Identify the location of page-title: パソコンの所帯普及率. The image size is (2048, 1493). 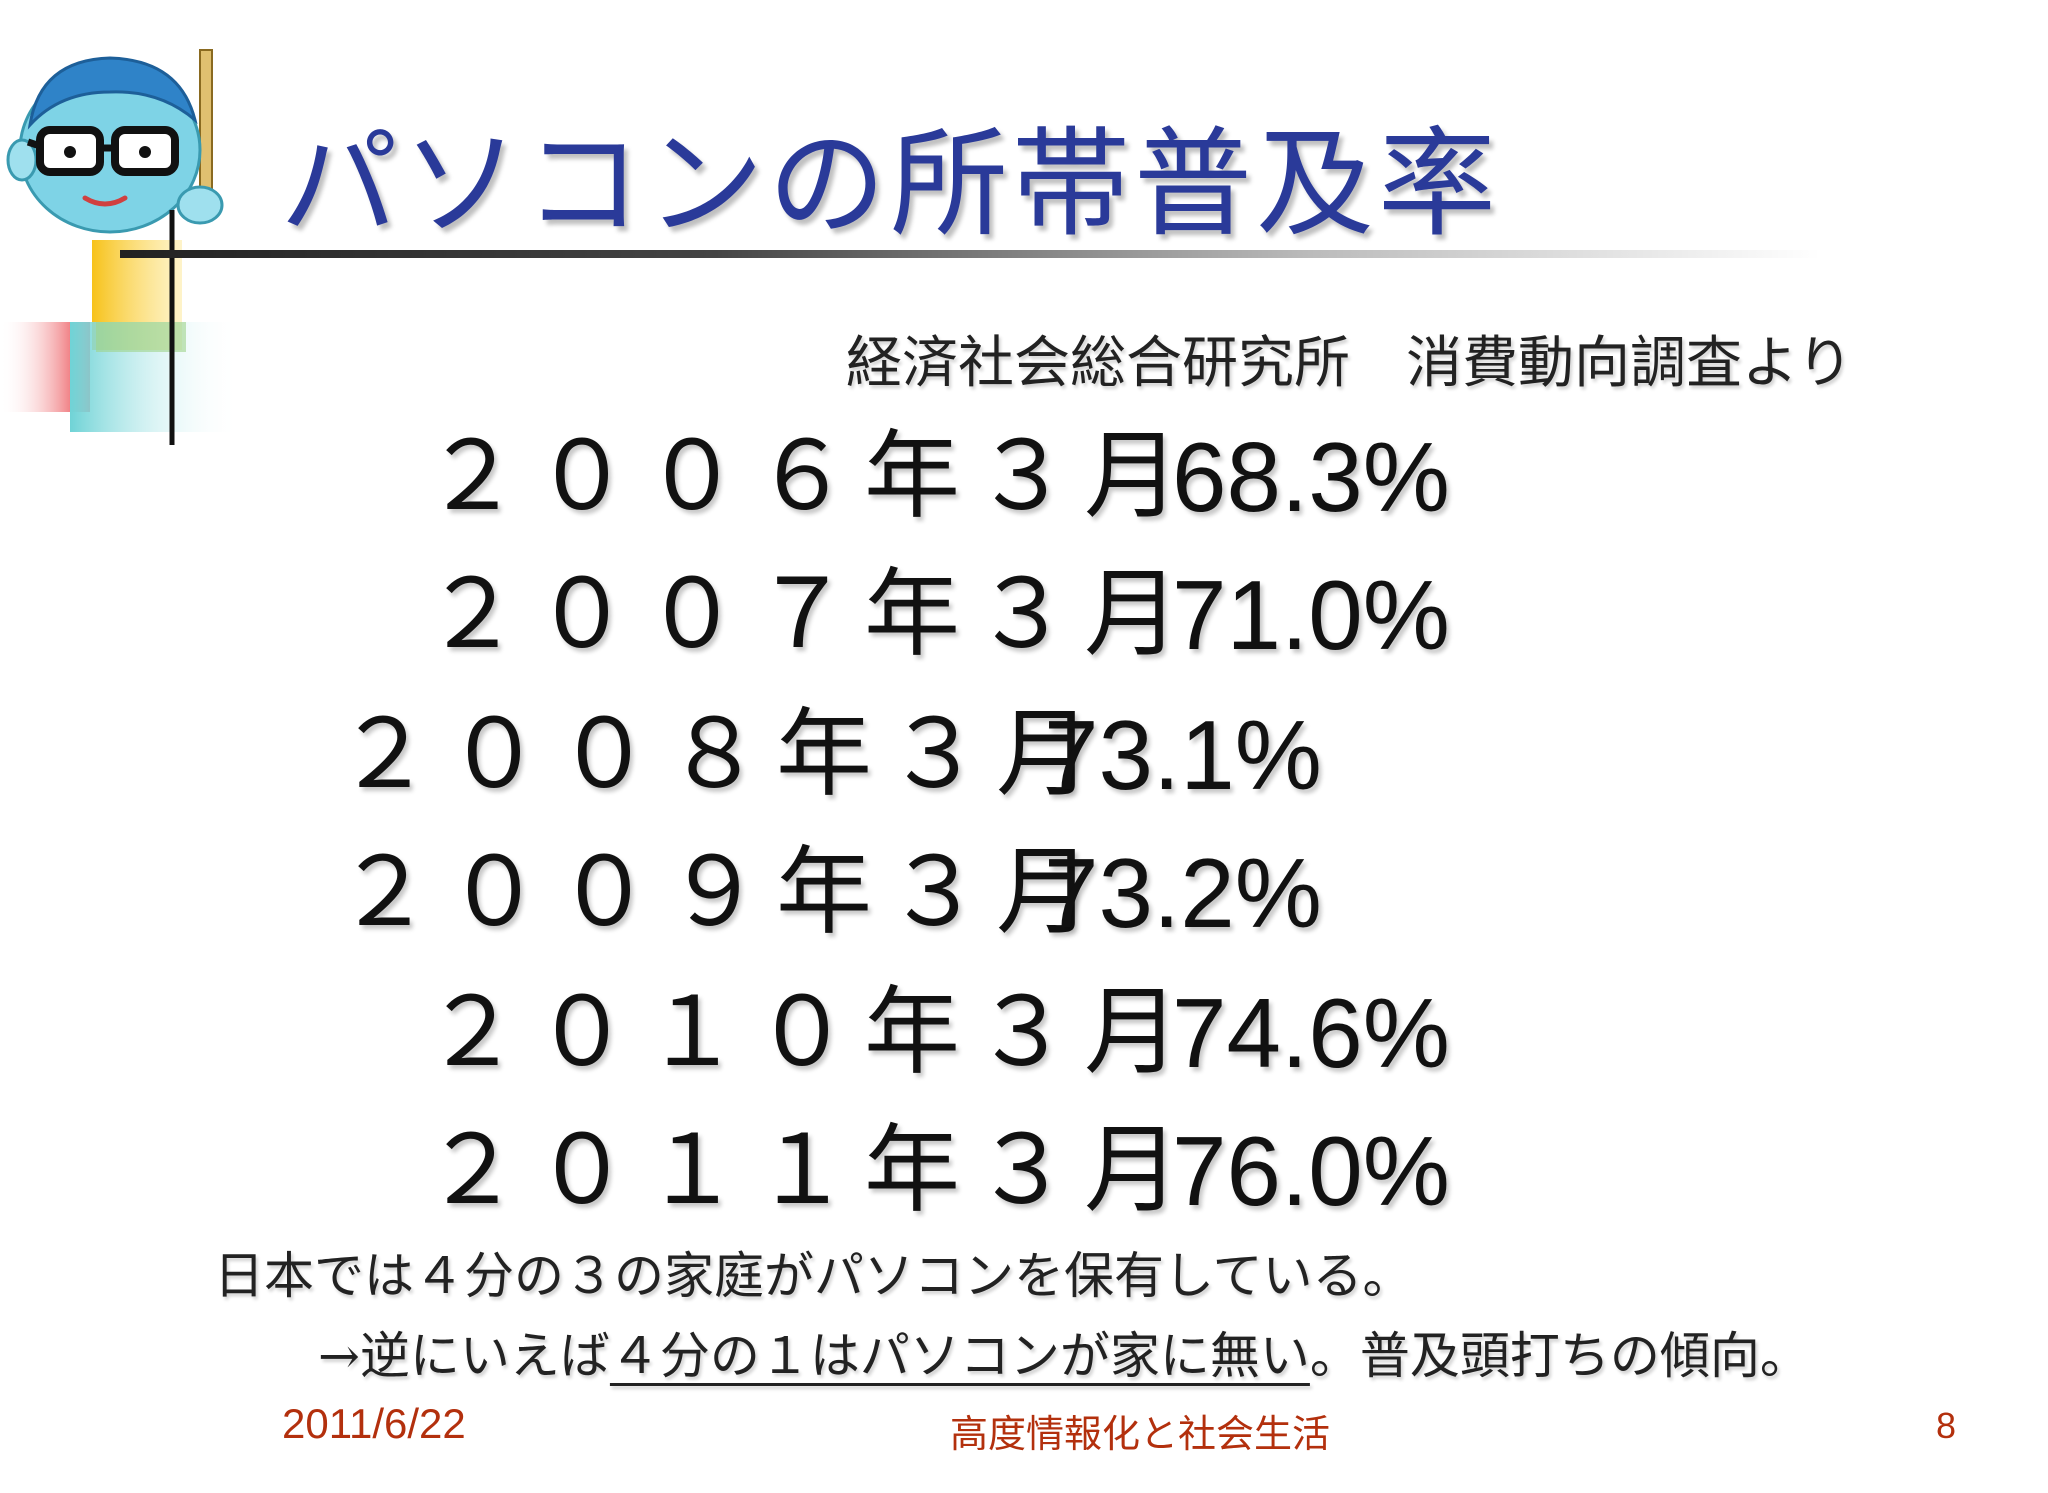
(890, 184).